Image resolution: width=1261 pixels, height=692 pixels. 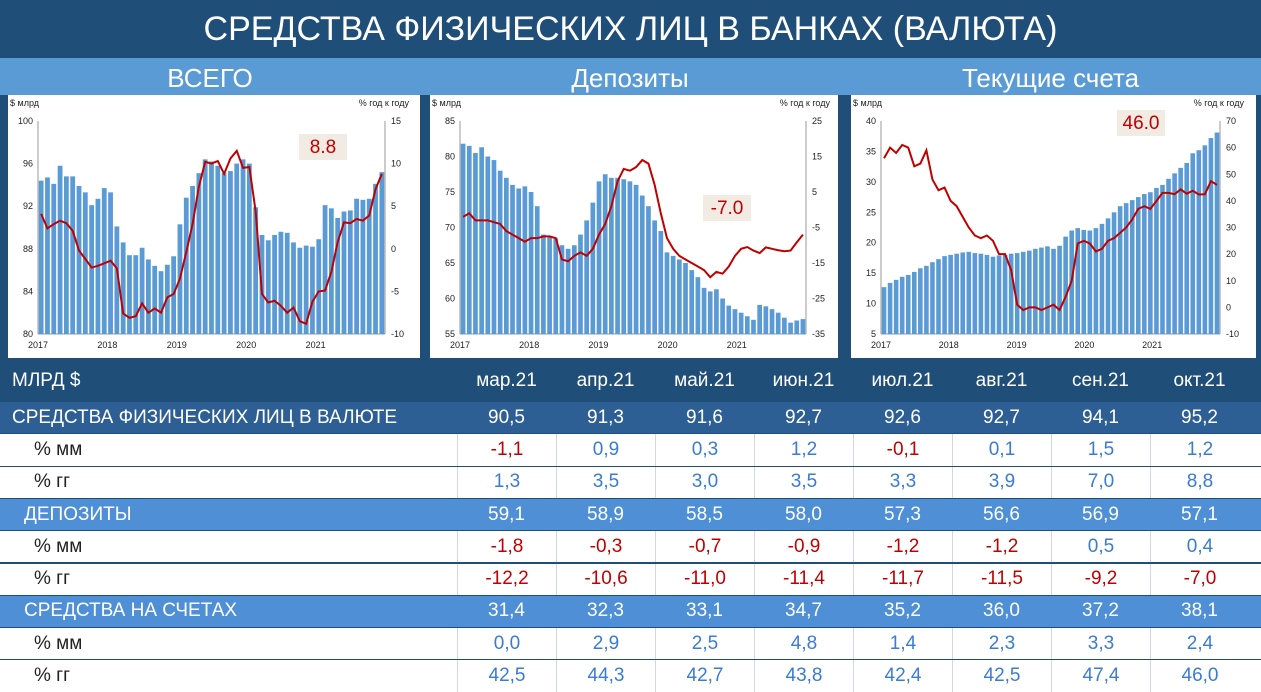 What do you see at coordinates (506, 579) in the screenshot?
I see `table-cell: -12,2` at bounding box center [506, 579].